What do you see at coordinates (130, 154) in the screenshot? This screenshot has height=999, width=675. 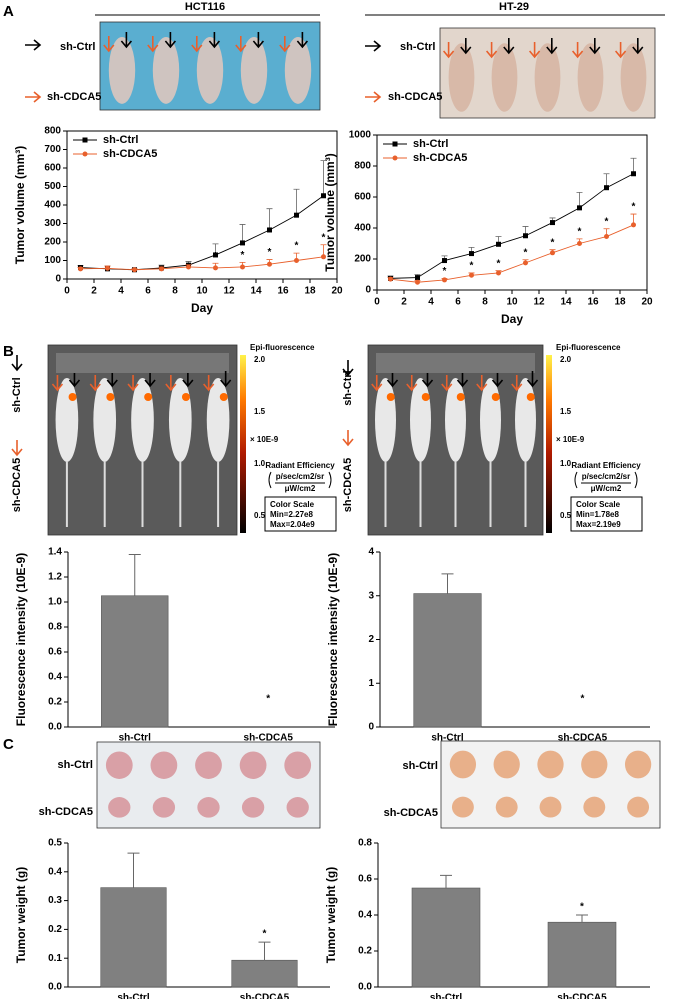 I see `legend-label: sh-CDCA5` at bounding box center [130, 154].